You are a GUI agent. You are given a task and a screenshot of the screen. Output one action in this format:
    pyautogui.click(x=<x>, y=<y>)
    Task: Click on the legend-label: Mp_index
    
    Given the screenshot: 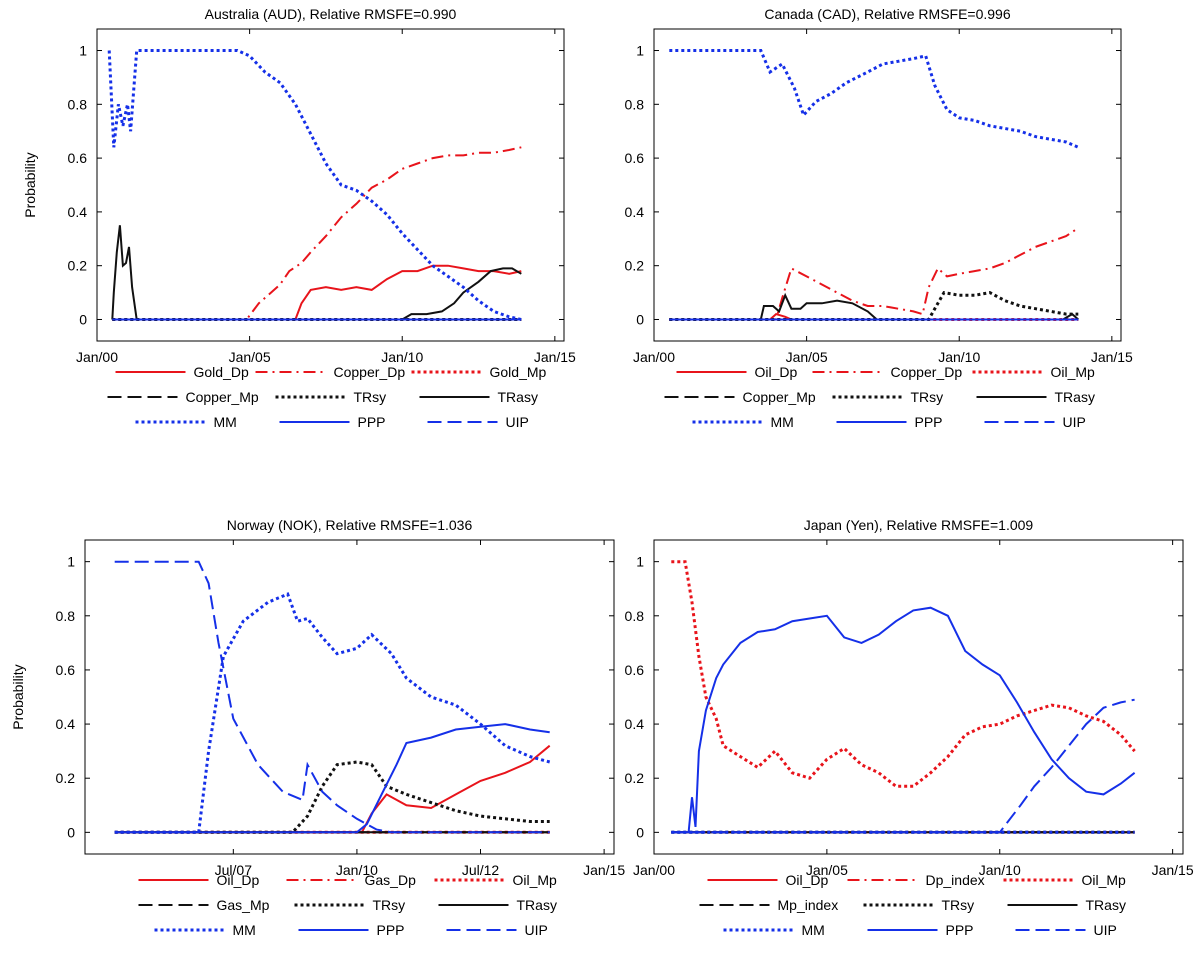 What is the action you would take?
    pyautogui.click(x=808, y=905)
    